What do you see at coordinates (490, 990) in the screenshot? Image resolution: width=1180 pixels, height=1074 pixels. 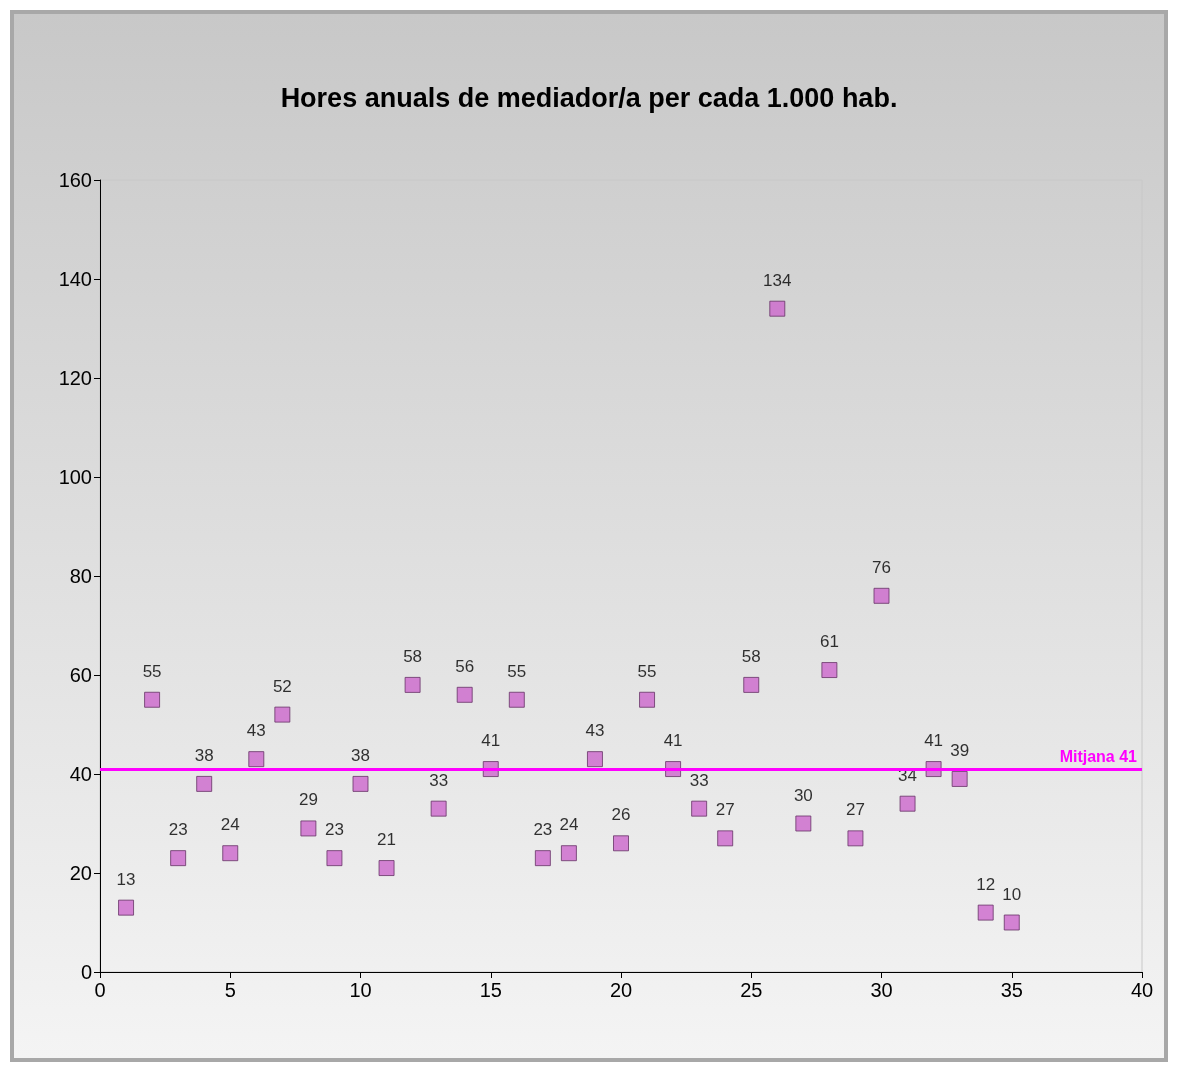 I see `x-tick-label: 15` at bounding box center [490, 990].